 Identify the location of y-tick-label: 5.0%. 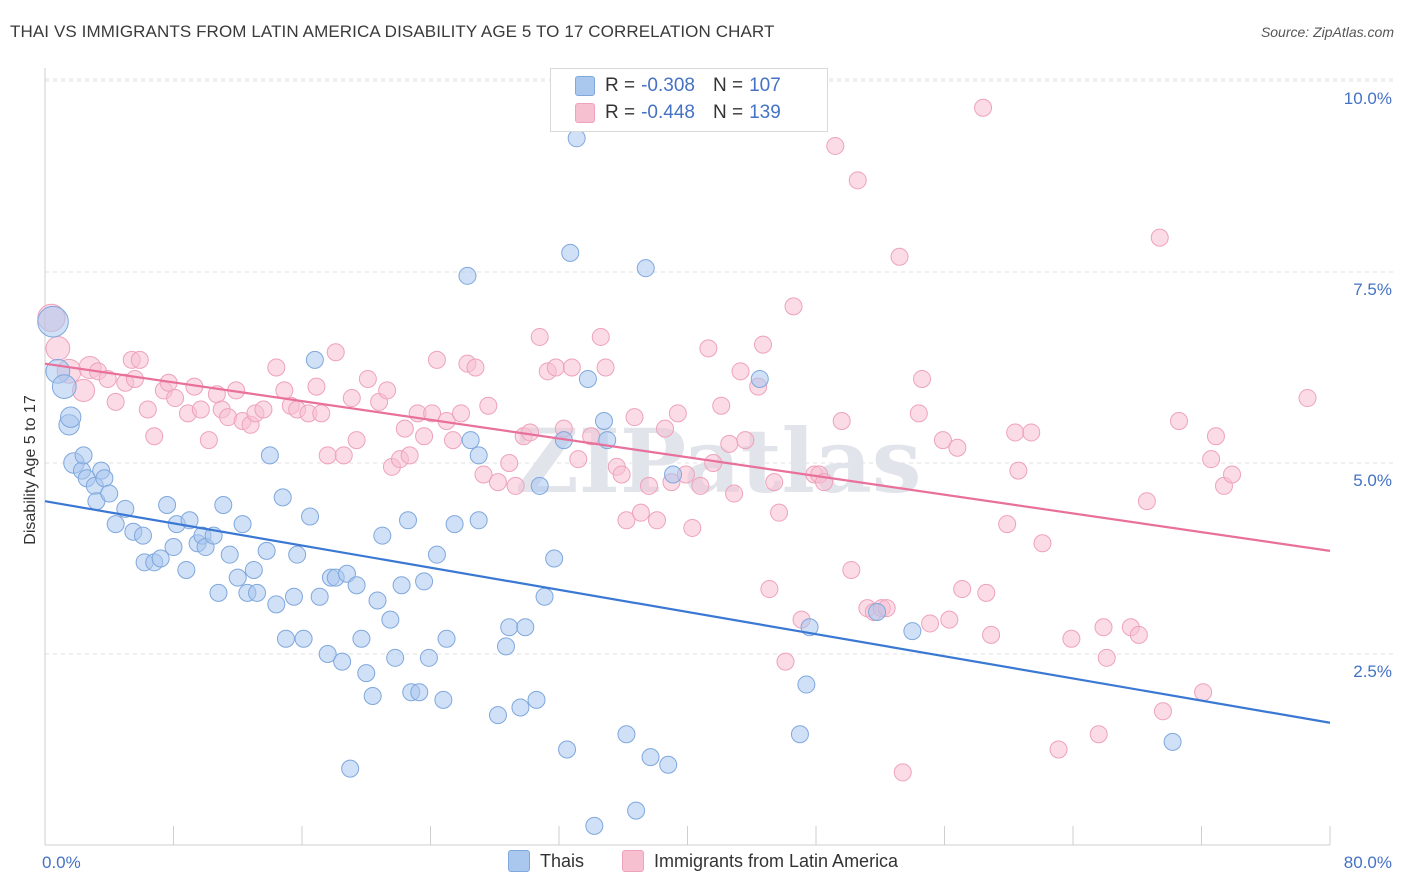
(1372, 480).